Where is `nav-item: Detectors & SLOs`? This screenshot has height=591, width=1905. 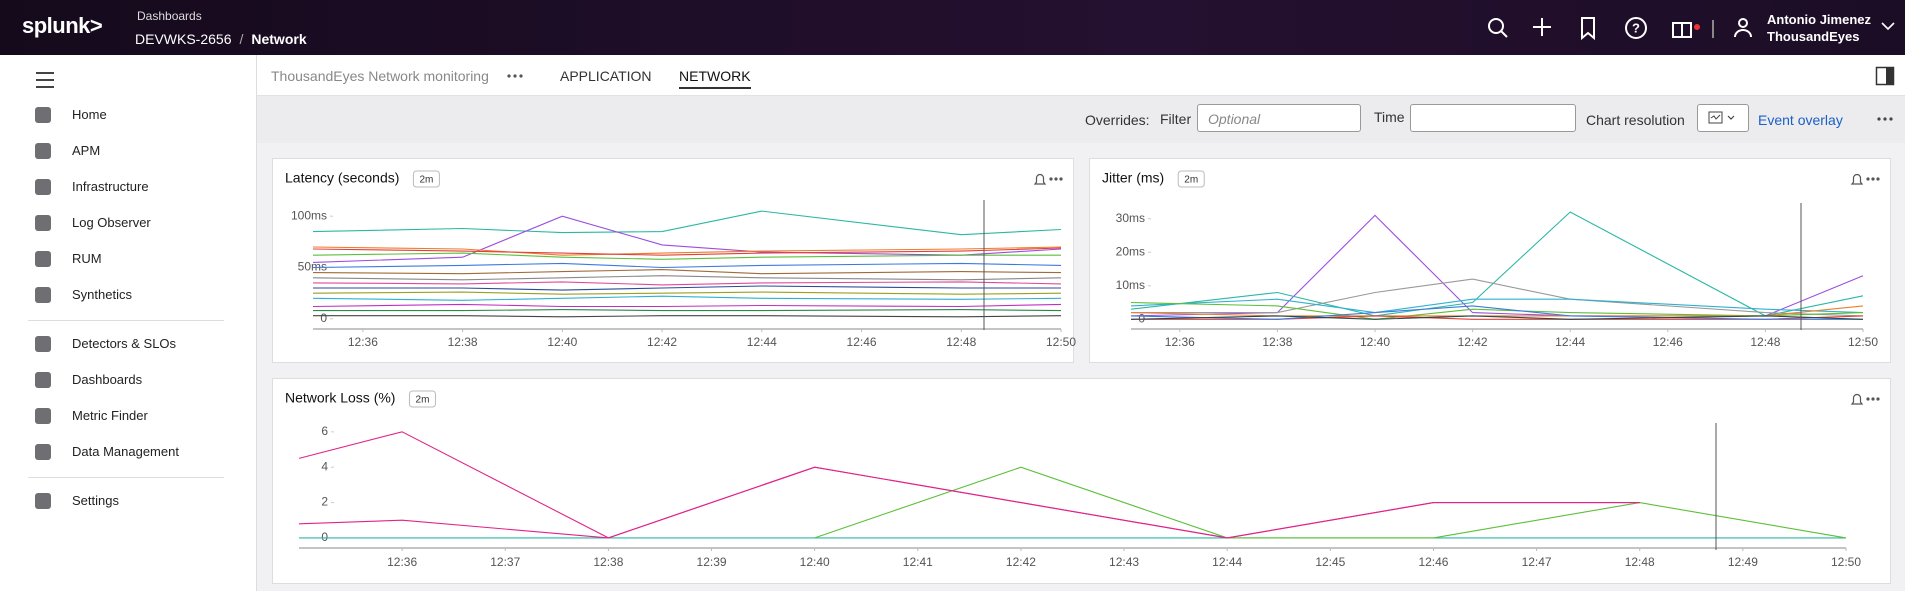
nav-item: Detectors & SLOs is located at coordinates (124, 343).